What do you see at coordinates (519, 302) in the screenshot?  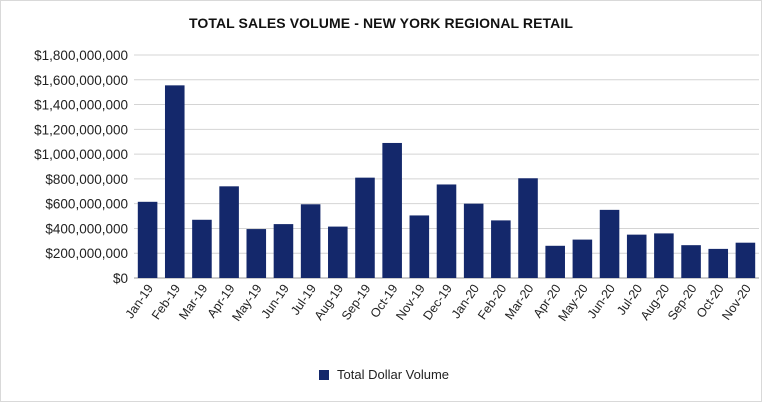 I see `x-tick-label: Mar-20` at bounding box center [519, 302].